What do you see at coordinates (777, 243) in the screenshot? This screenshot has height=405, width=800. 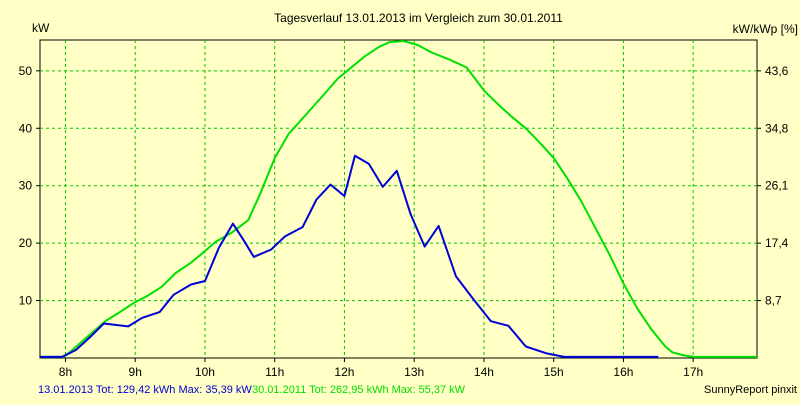 I see `y2-tick-label: 17,4` at bounding box center [777, 243].